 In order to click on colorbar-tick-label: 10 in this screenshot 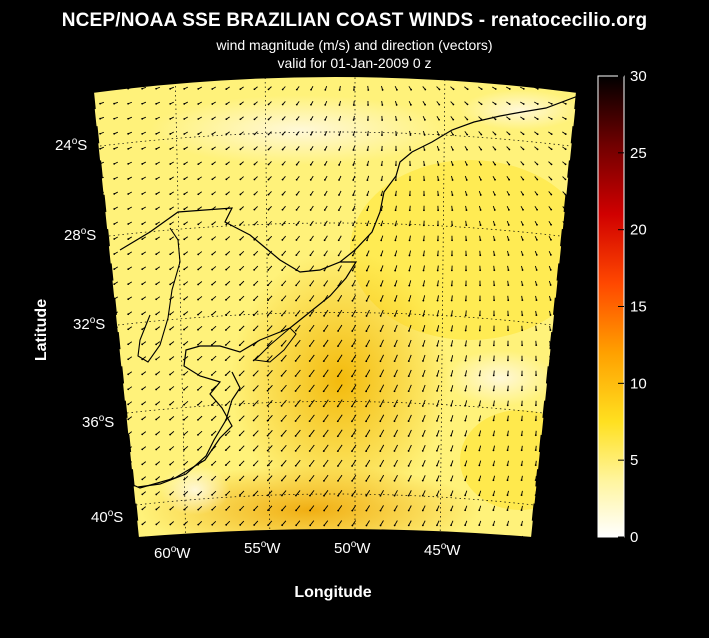, I will do `click(638, 383)`.